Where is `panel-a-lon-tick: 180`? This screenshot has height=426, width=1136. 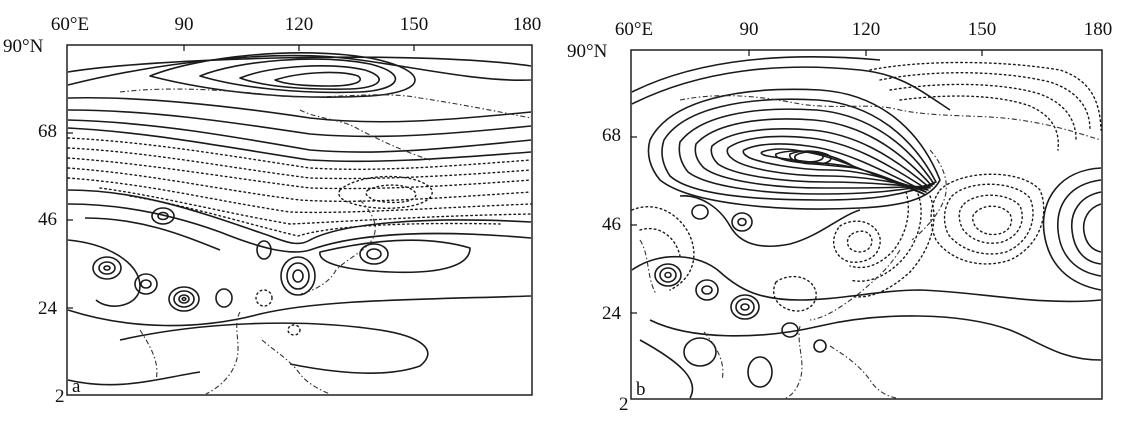 panel-a-lon-tick: 180 is located at coordinates (527, 24).